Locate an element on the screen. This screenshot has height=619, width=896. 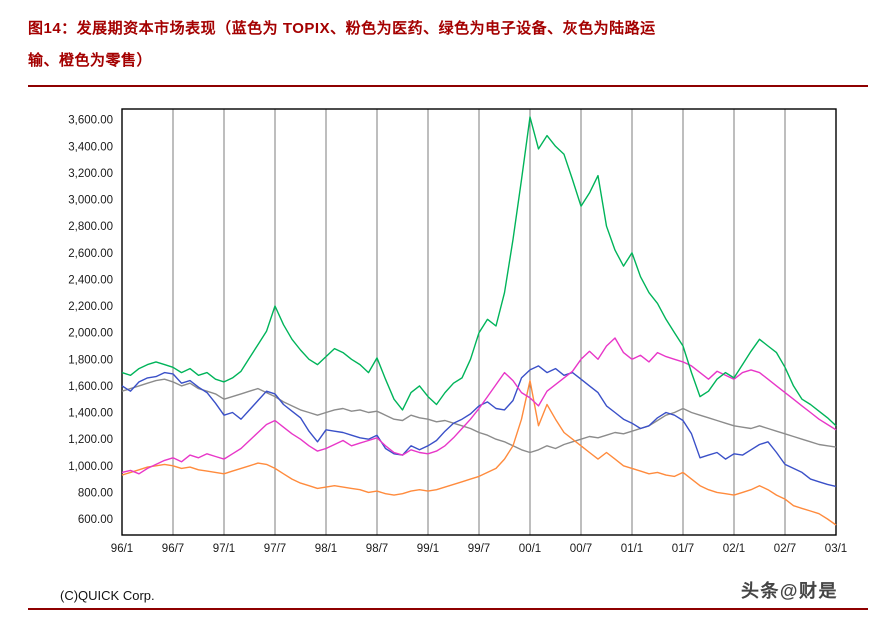
y-tick-label: 1,600.00 is located at coordinates (90, 387).